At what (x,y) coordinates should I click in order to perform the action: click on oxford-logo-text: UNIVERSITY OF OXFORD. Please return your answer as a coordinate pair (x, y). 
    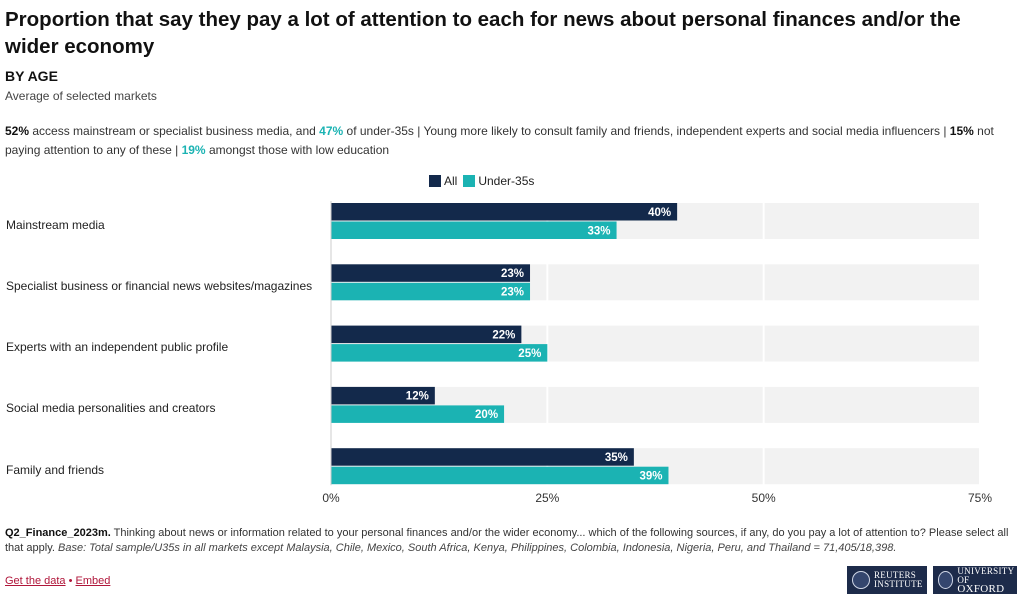
    Looking at the image, I should click on (987, 580).